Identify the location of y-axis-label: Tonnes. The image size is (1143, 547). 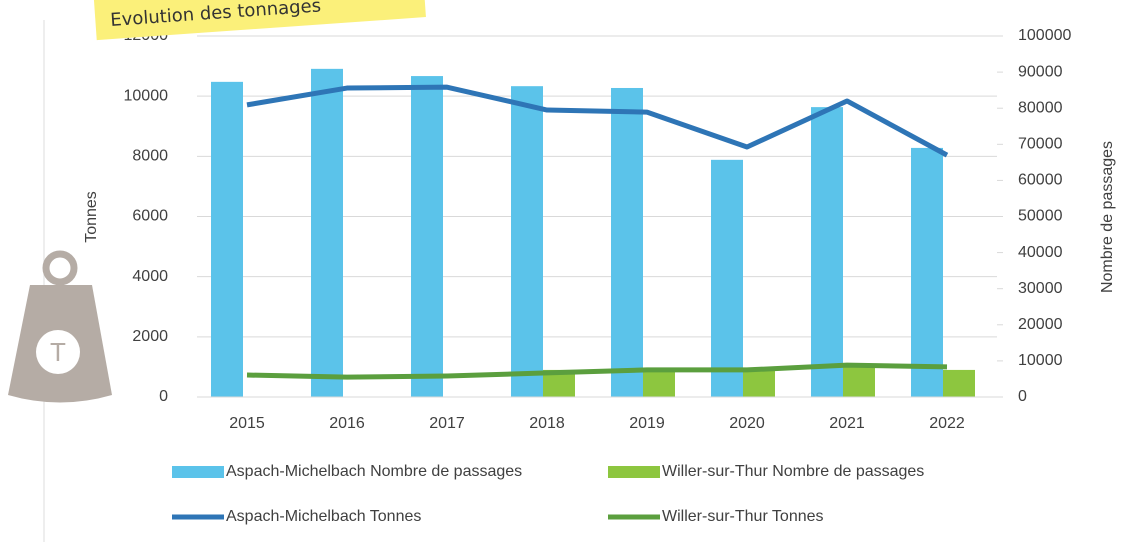
(91, 217).